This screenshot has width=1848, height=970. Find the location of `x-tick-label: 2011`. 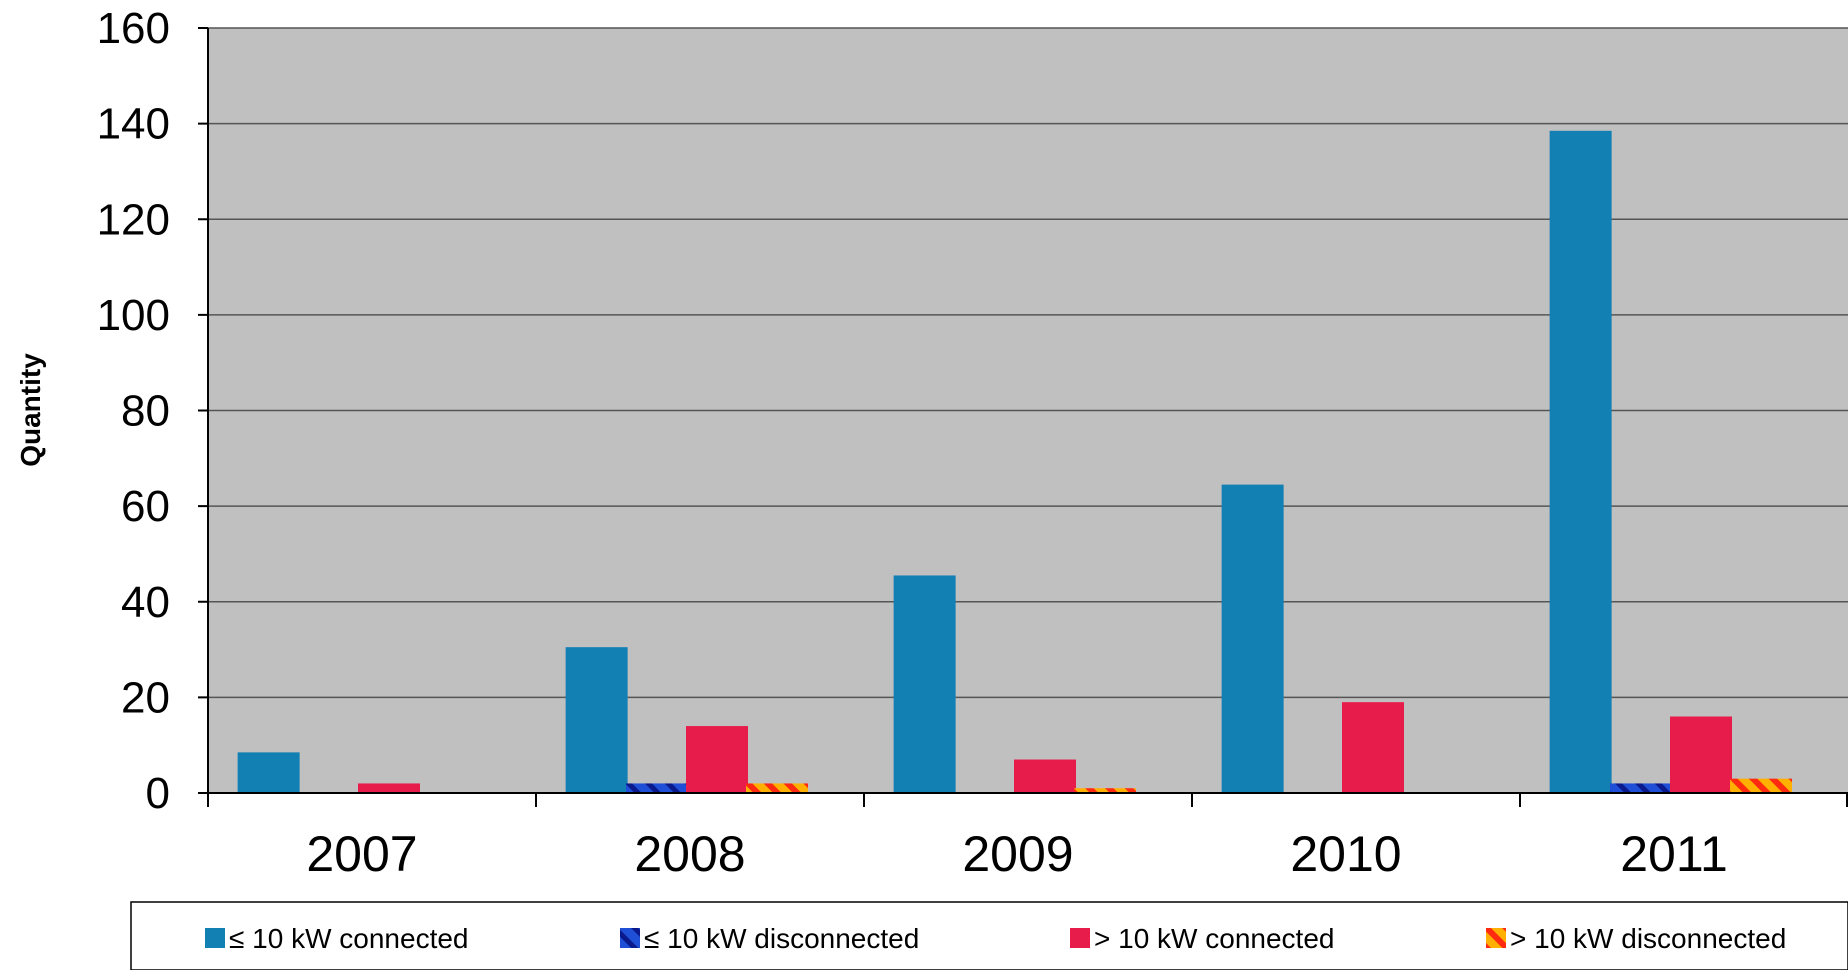

x-tick-label: 2011 is located at coordinates (1674, 854).